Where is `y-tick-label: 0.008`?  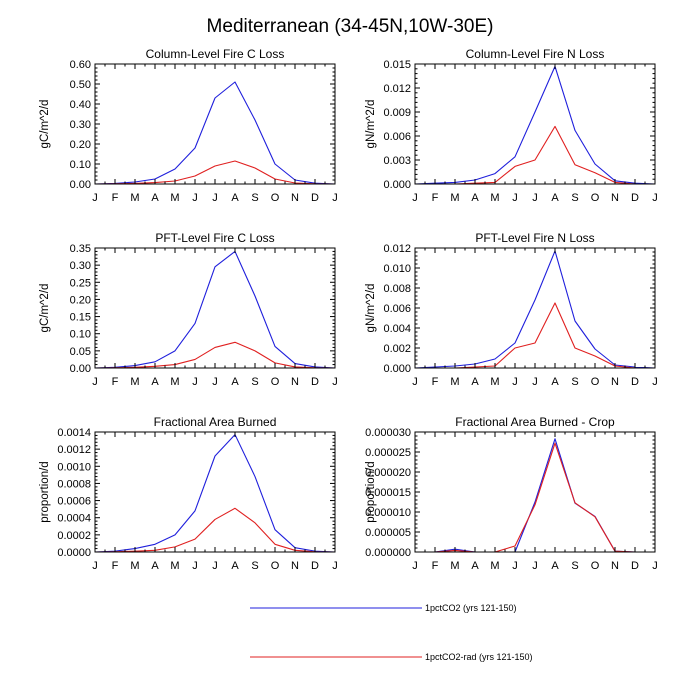 y-tick-label: 0.008 is located at coordinates (397, 289).